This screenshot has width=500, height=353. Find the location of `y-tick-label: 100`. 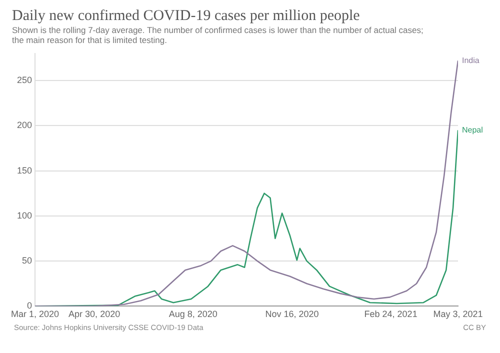

y-tick-label: 100 is located at coordinates (24, 215).